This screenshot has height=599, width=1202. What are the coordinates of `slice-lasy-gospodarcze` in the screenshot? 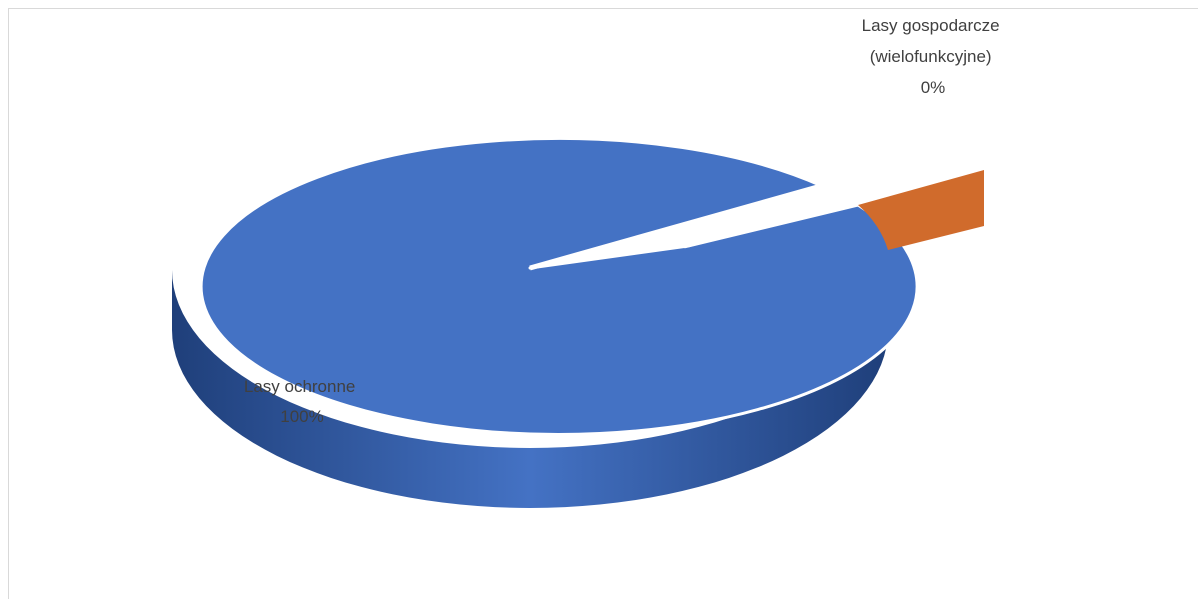 It's located at (921, 210).